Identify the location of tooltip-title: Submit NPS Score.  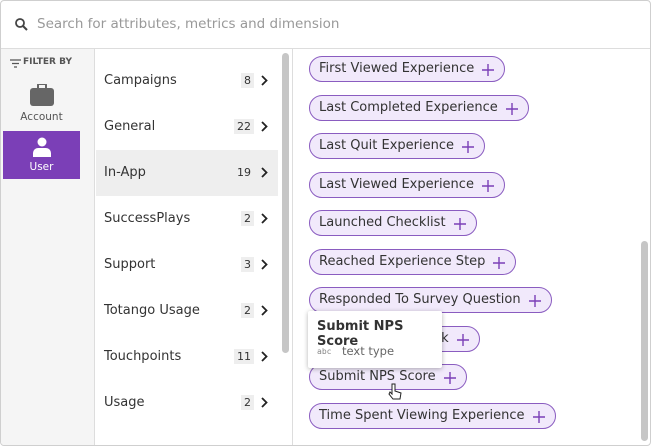
(360, 334).